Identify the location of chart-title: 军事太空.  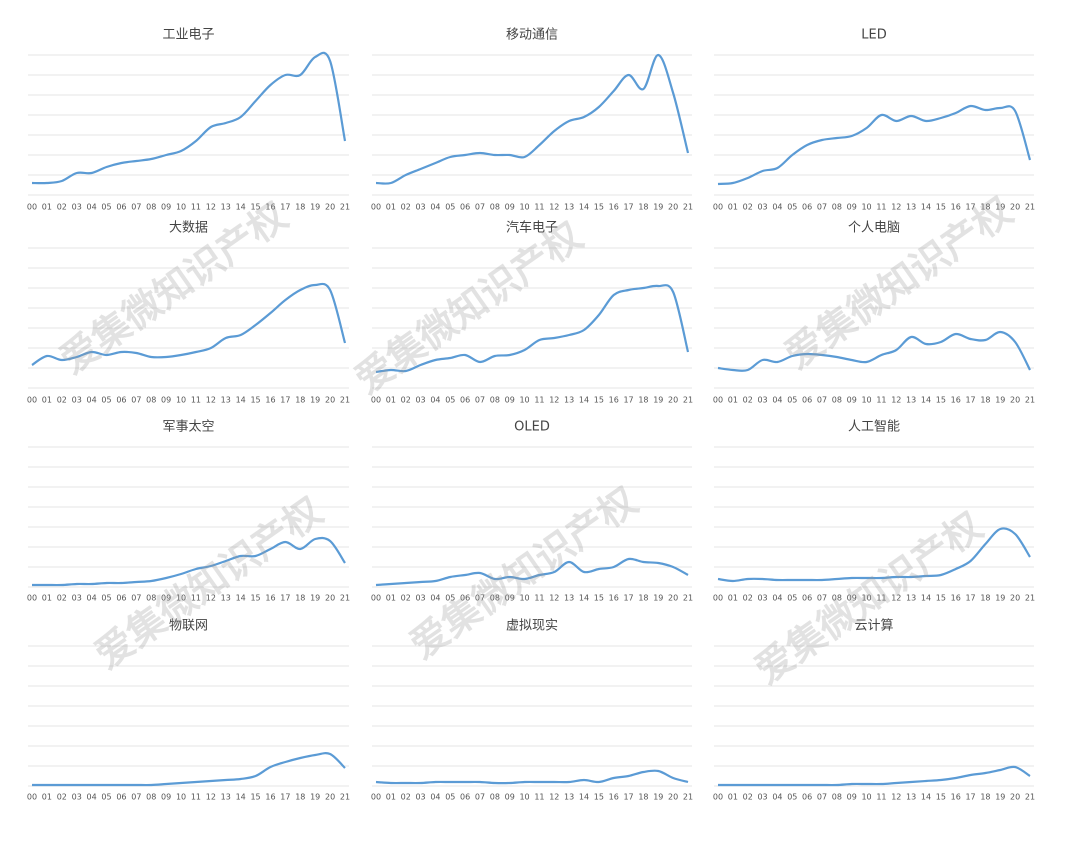
(188, 427).